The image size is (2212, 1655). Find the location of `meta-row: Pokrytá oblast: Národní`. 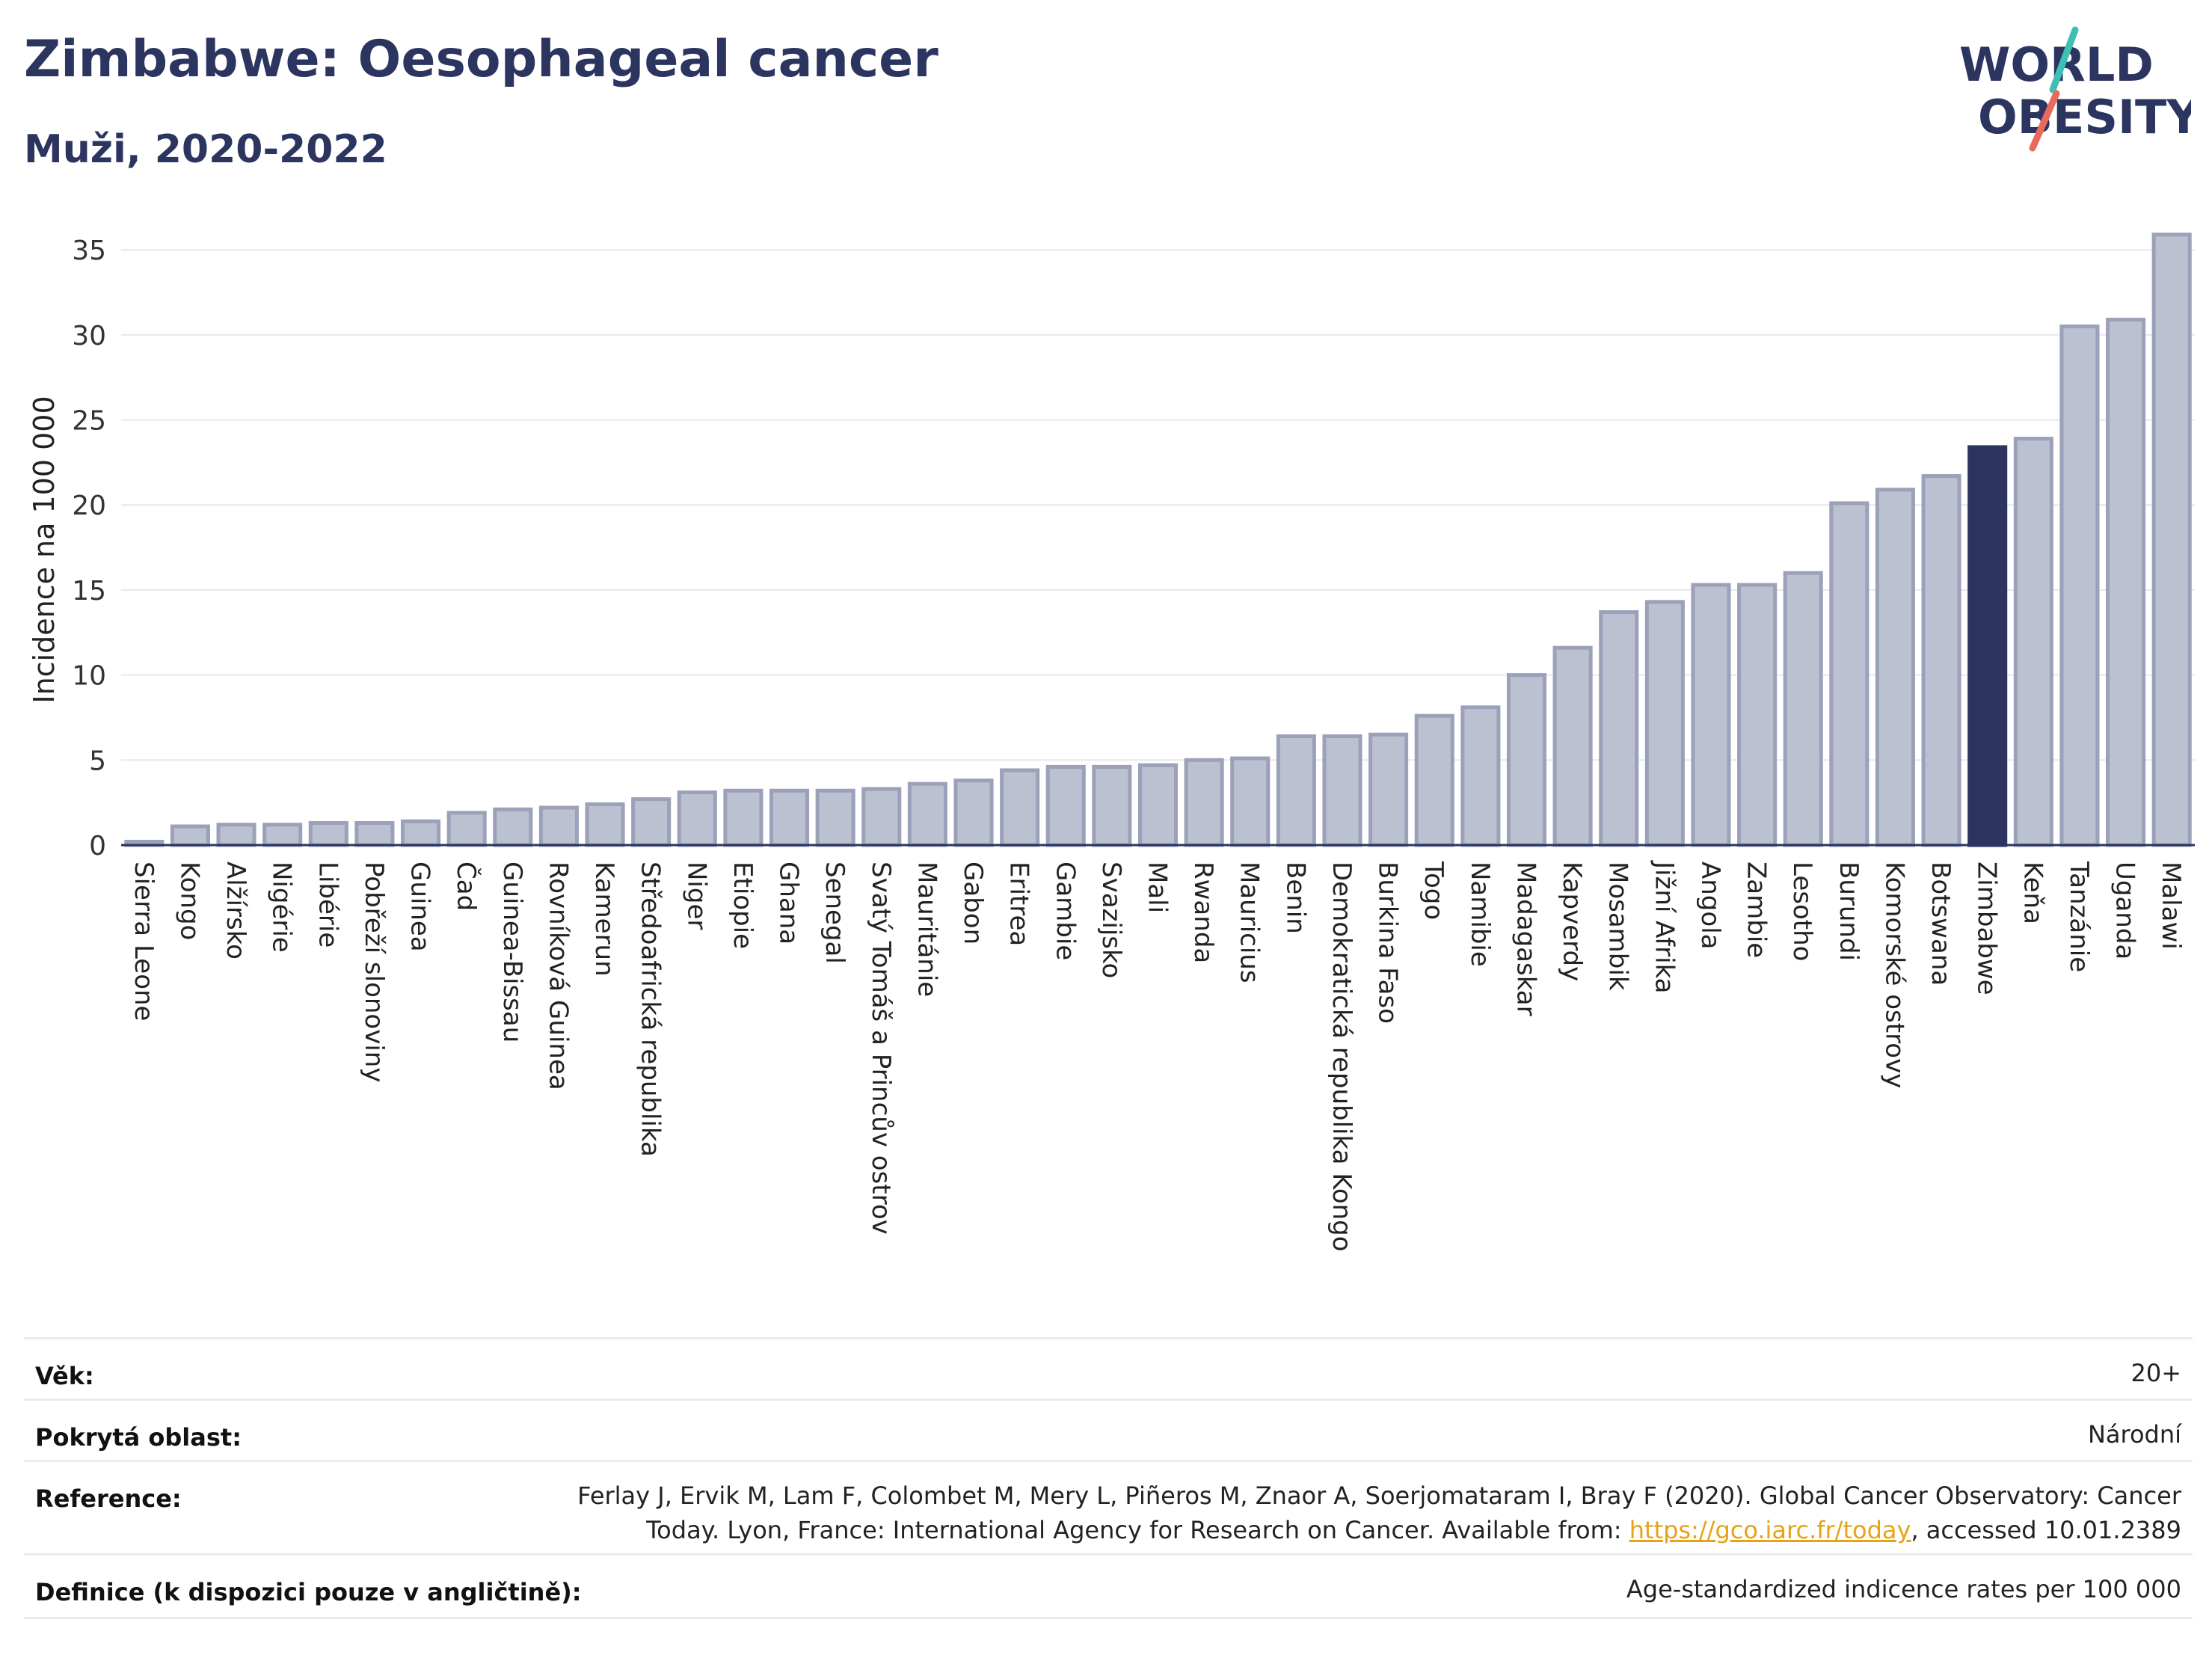

meta-row: Pokrytá oblast: Národní is located at coordinates (1108, 1430).